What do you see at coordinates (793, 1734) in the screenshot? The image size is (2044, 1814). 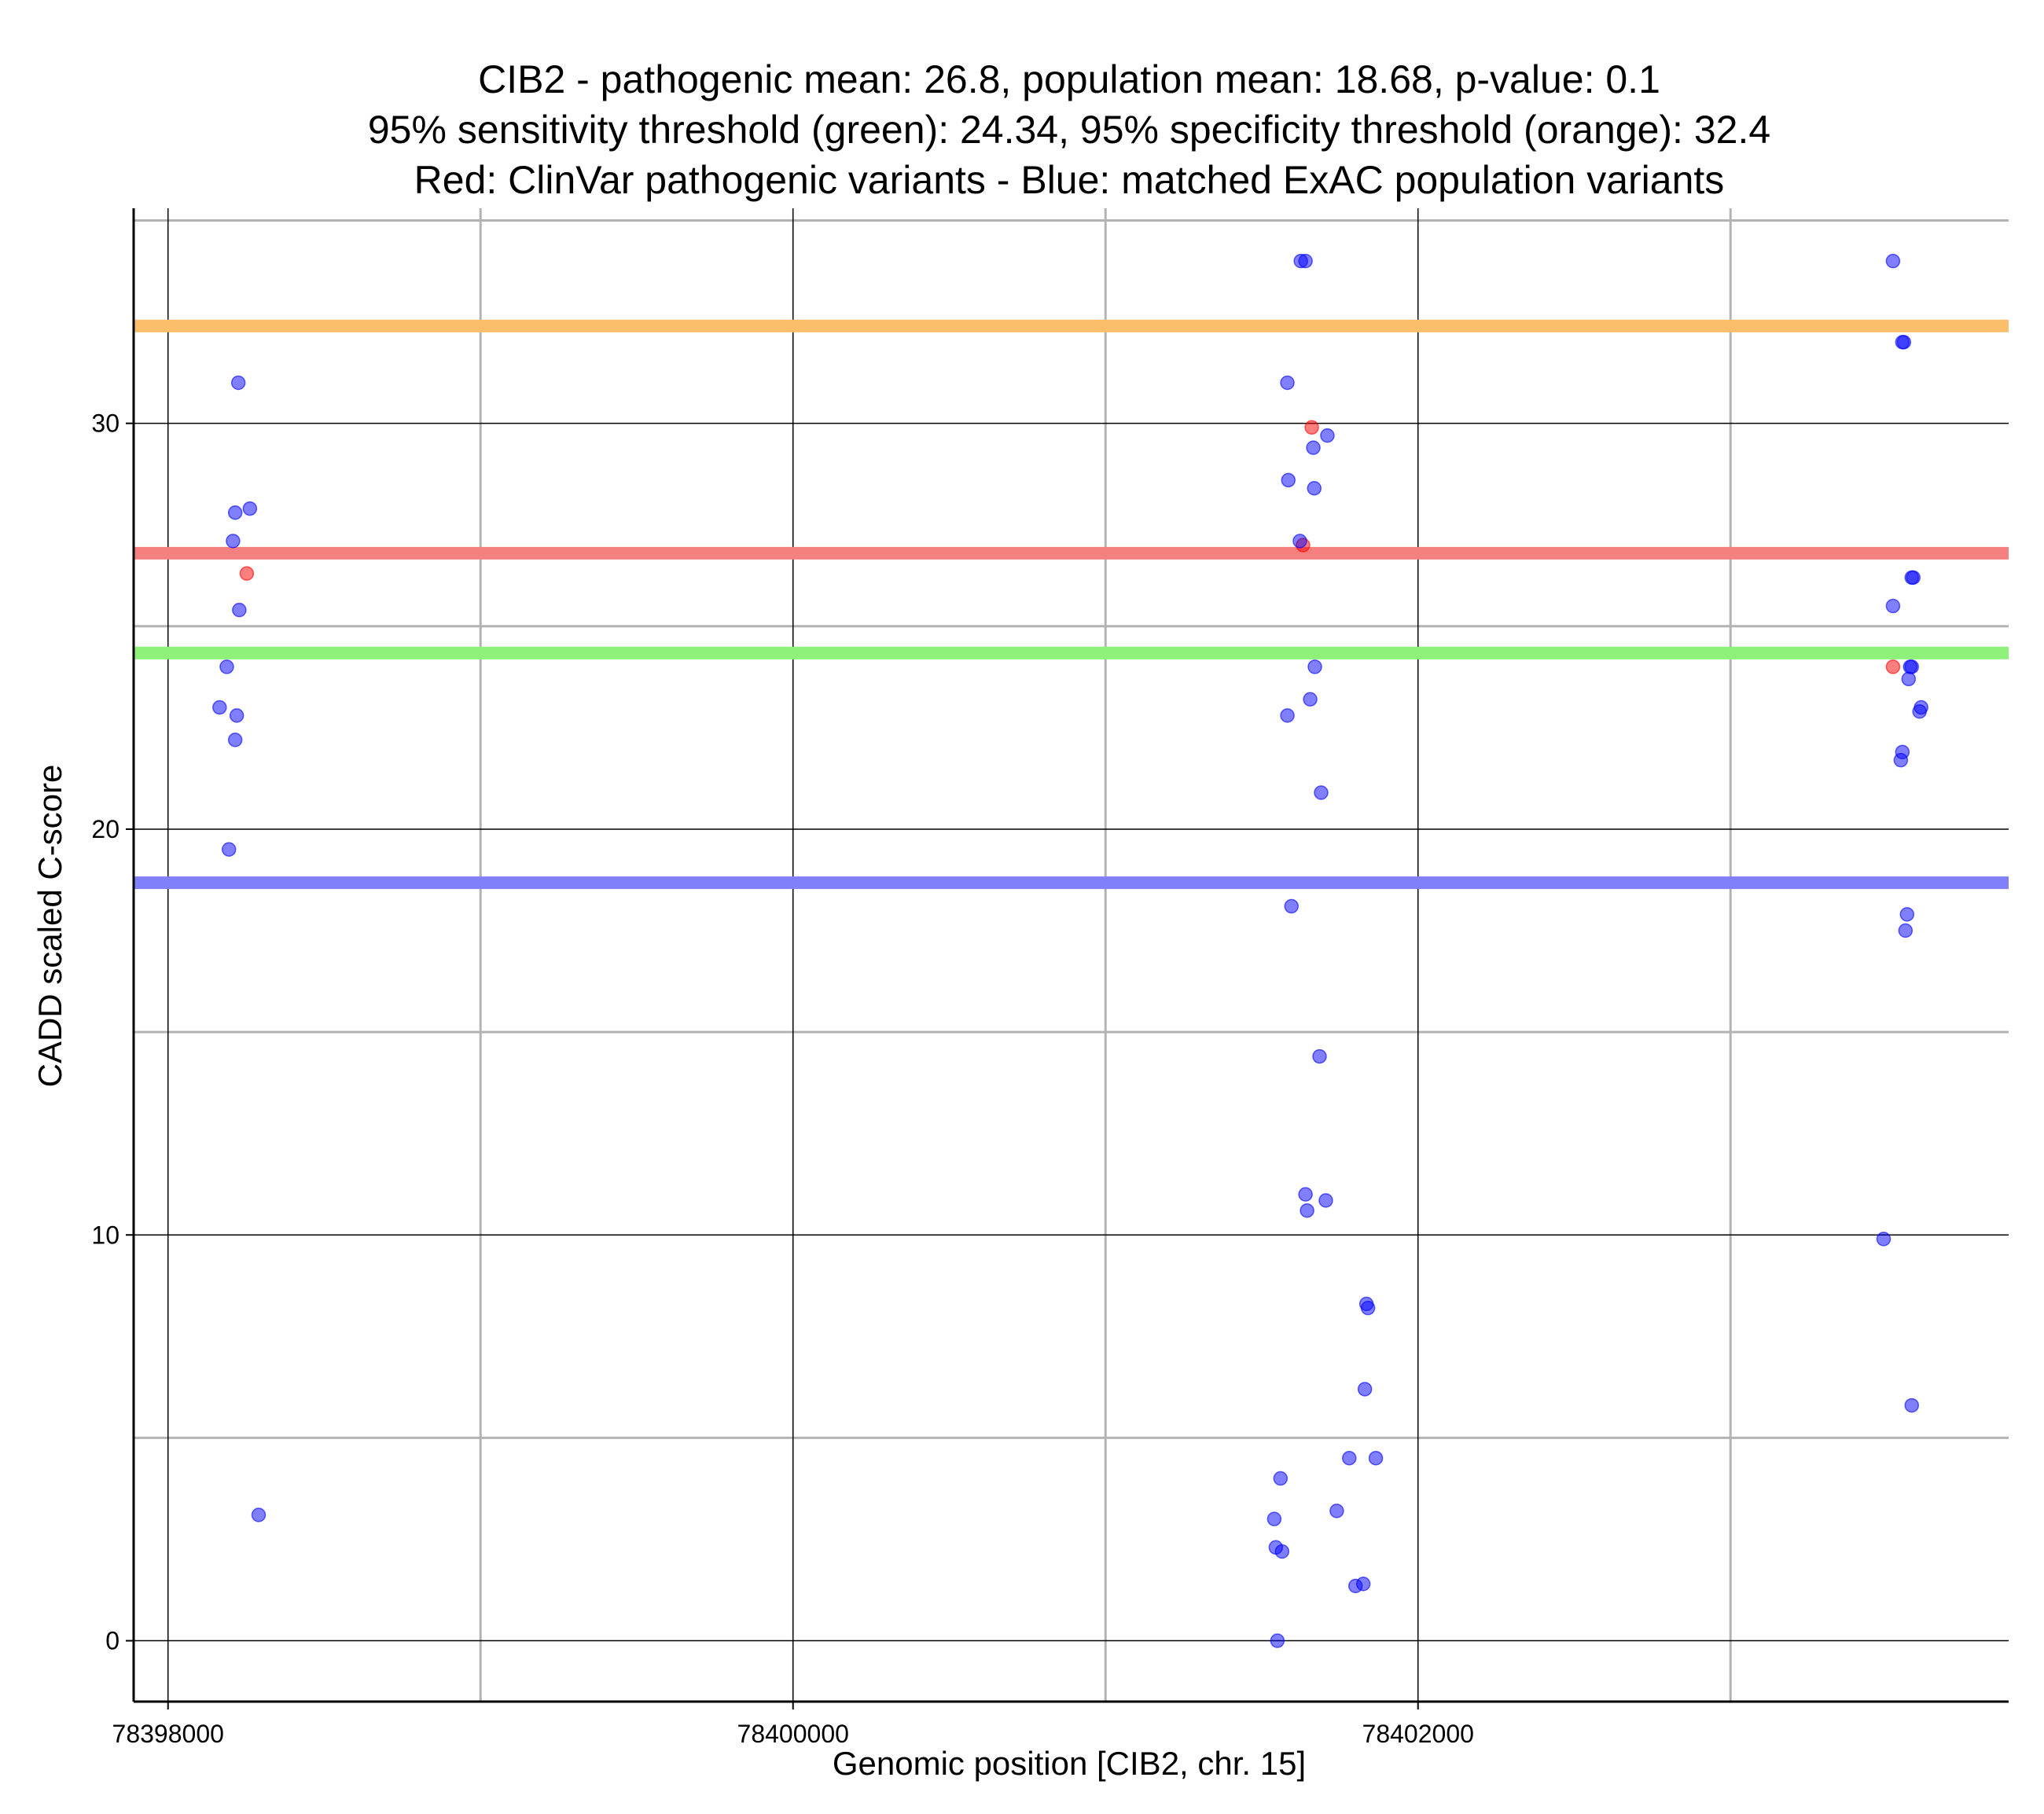 I see `x-tick-label: 78400000` at bounding box center [793, 1734].